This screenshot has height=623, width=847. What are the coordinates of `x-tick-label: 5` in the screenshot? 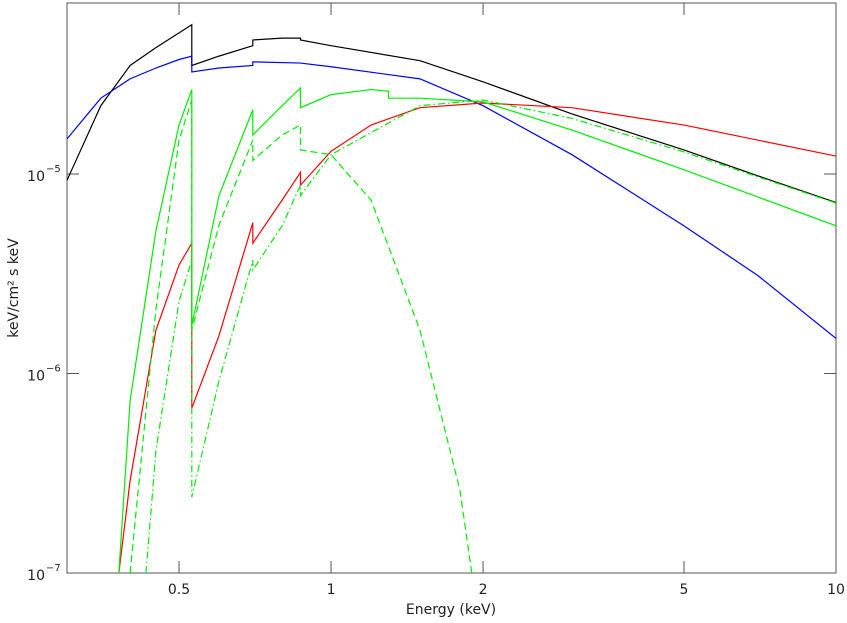 It's located at (684, 590).